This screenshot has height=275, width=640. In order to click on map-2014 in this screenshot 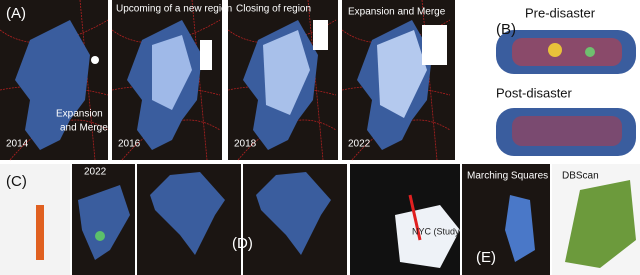, I will do `click(54, 80)`.